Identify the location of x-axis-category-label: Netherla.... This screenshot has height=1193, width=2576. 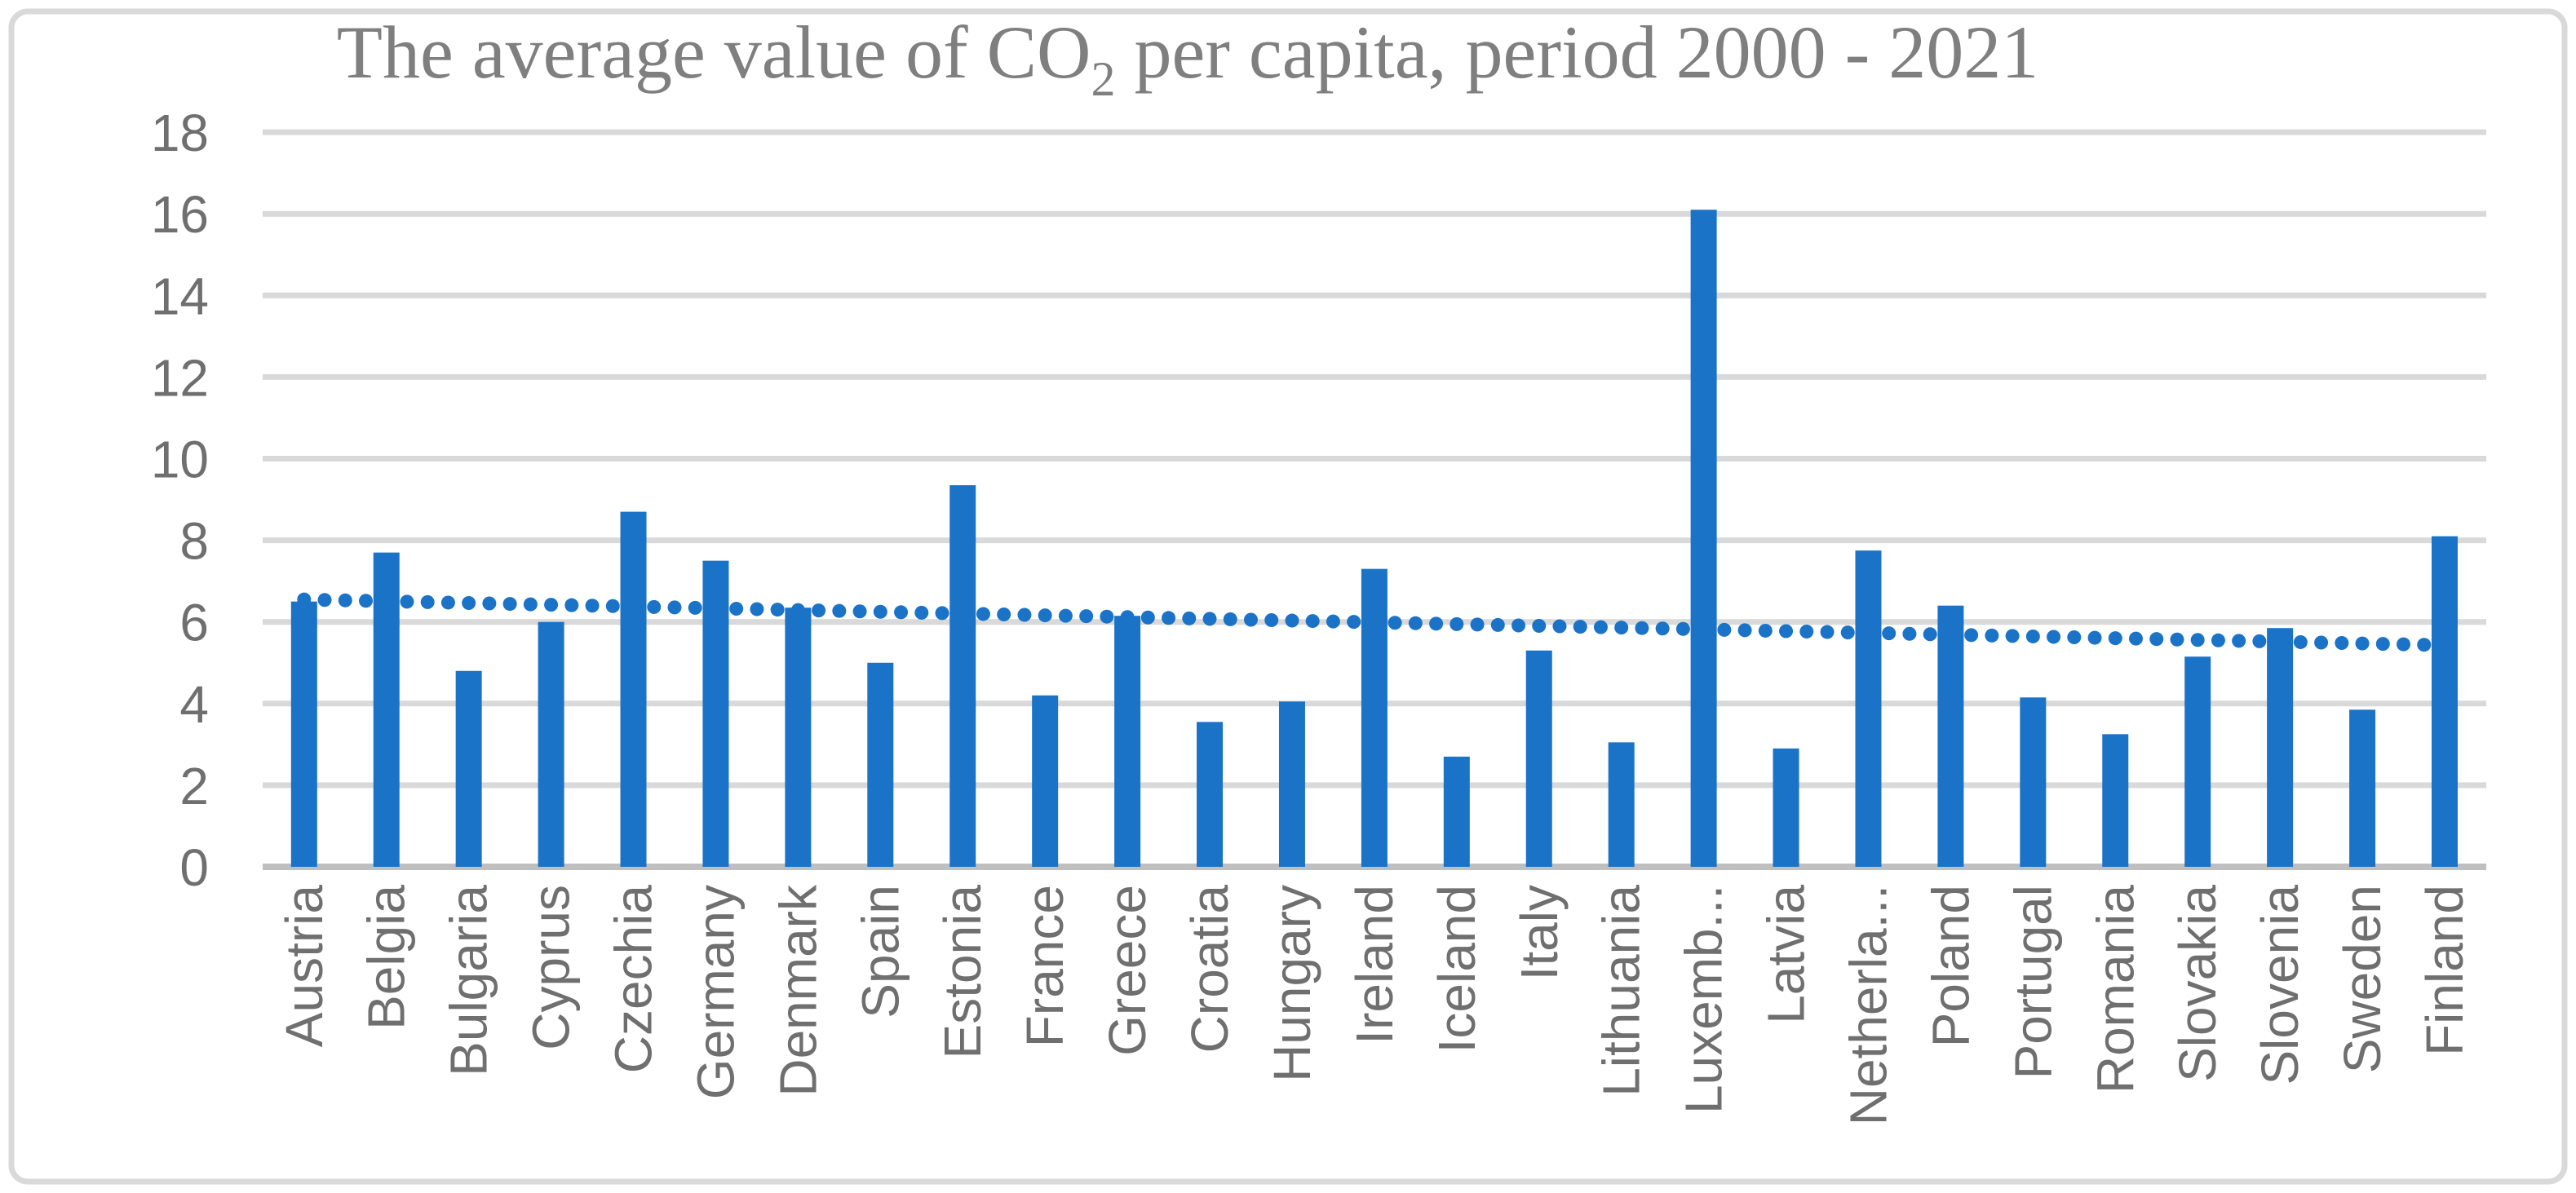
(1868, 1005).